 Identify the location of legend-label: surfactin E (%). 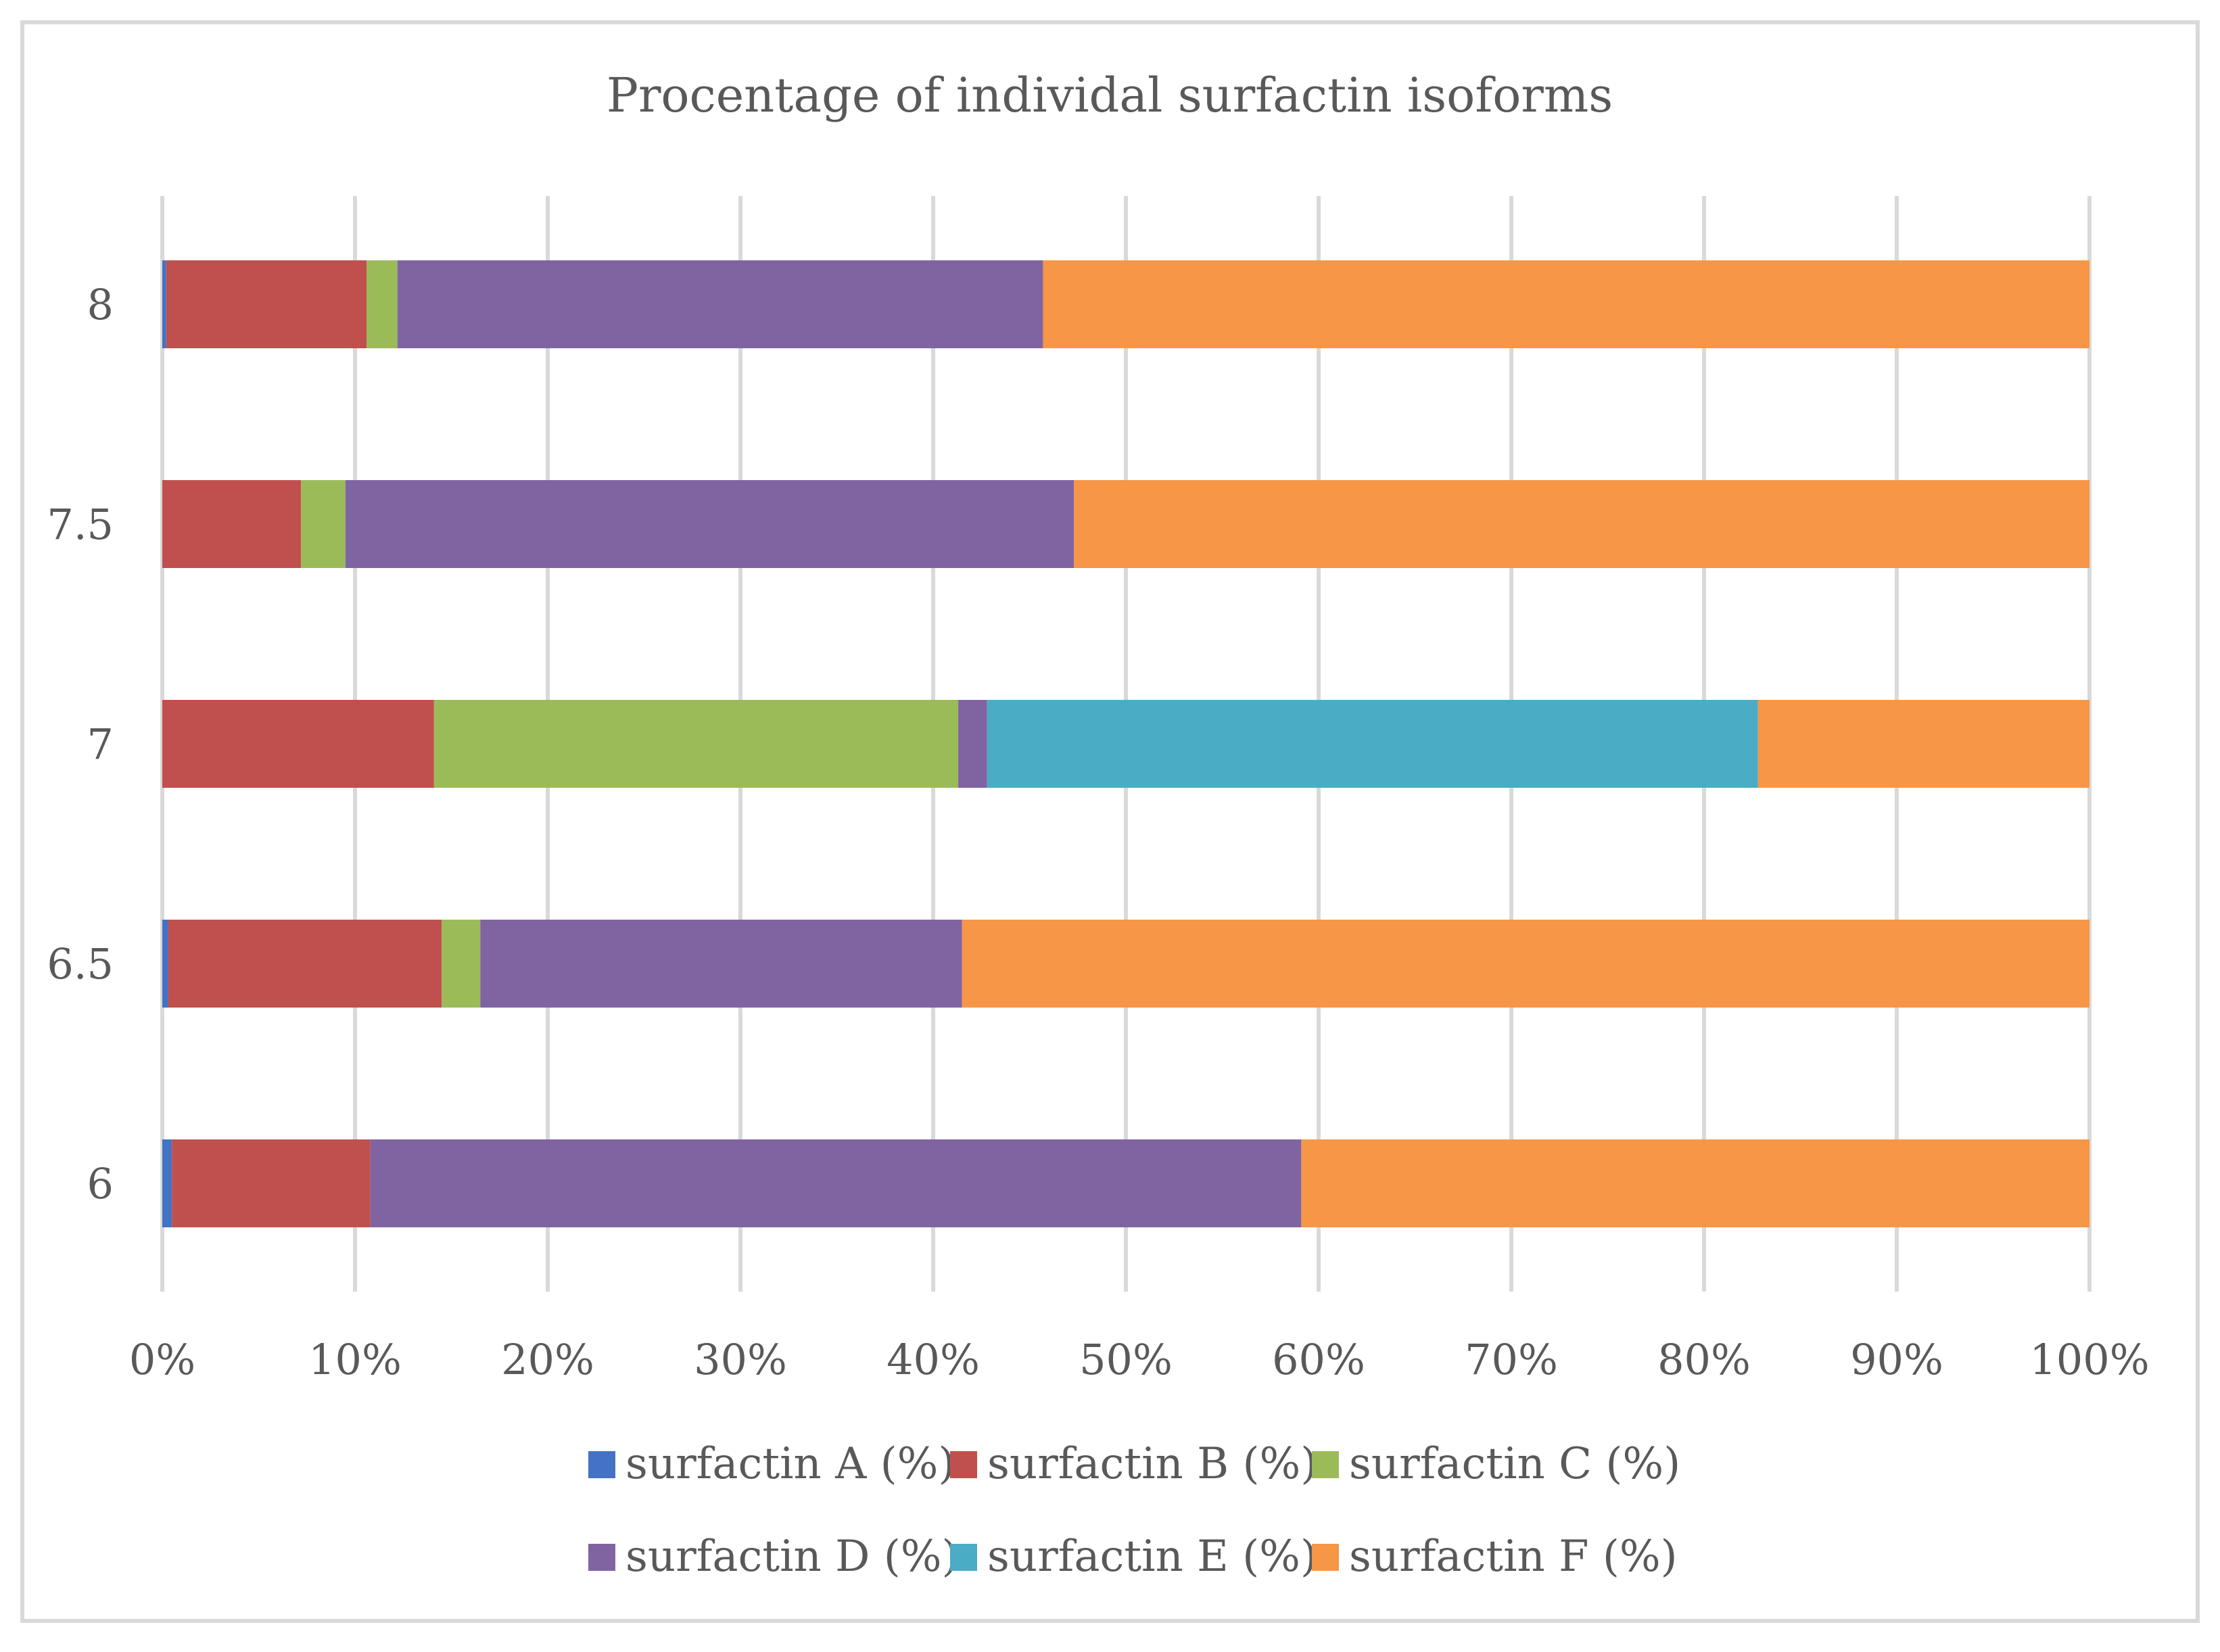
(1152, 1557).